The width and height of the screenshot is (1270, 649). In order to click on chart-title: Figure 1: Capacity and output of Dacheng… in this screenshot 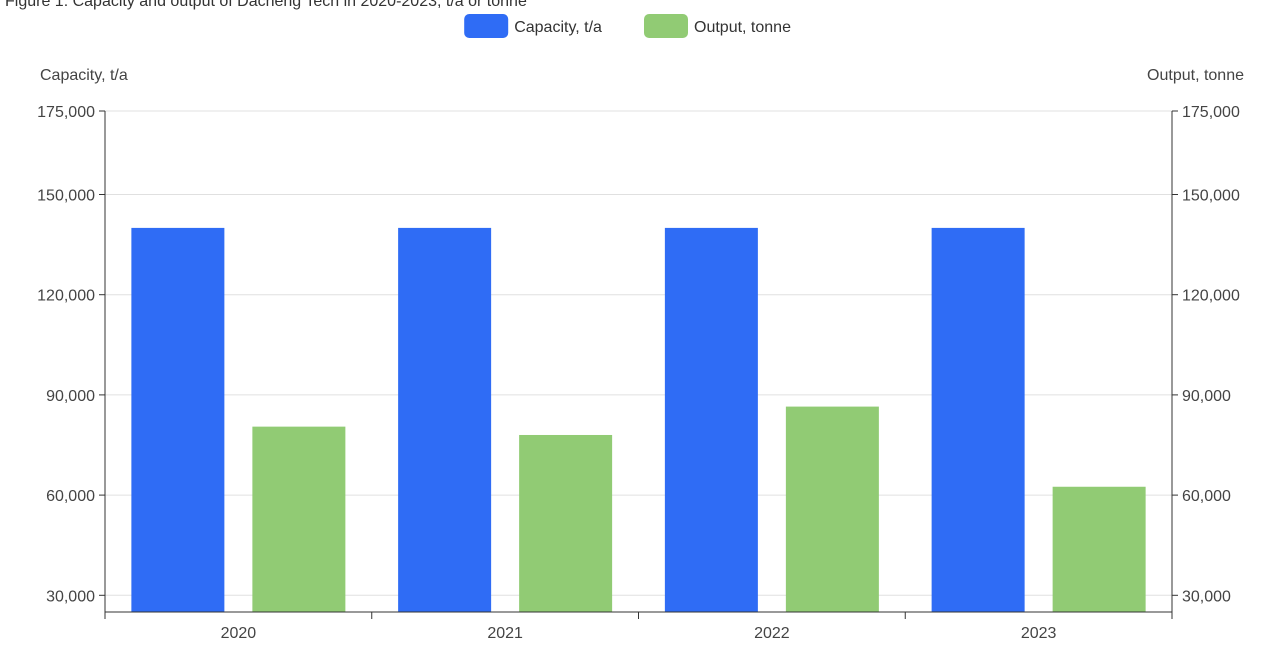, I will do `click(266, 5)`.